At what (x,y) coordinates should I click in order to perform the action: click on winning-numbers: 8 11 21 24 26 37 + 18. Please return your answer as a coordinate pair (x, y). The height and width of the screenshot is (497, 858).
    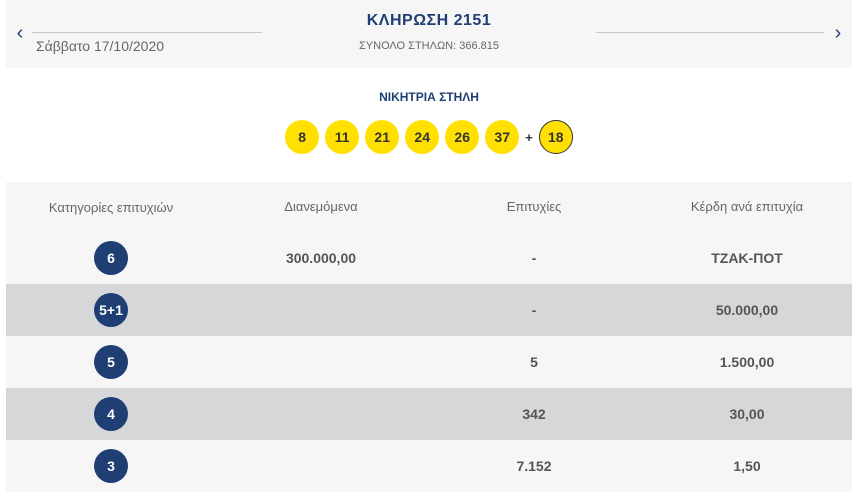
    Looking at the image, I should click on (429, 137).